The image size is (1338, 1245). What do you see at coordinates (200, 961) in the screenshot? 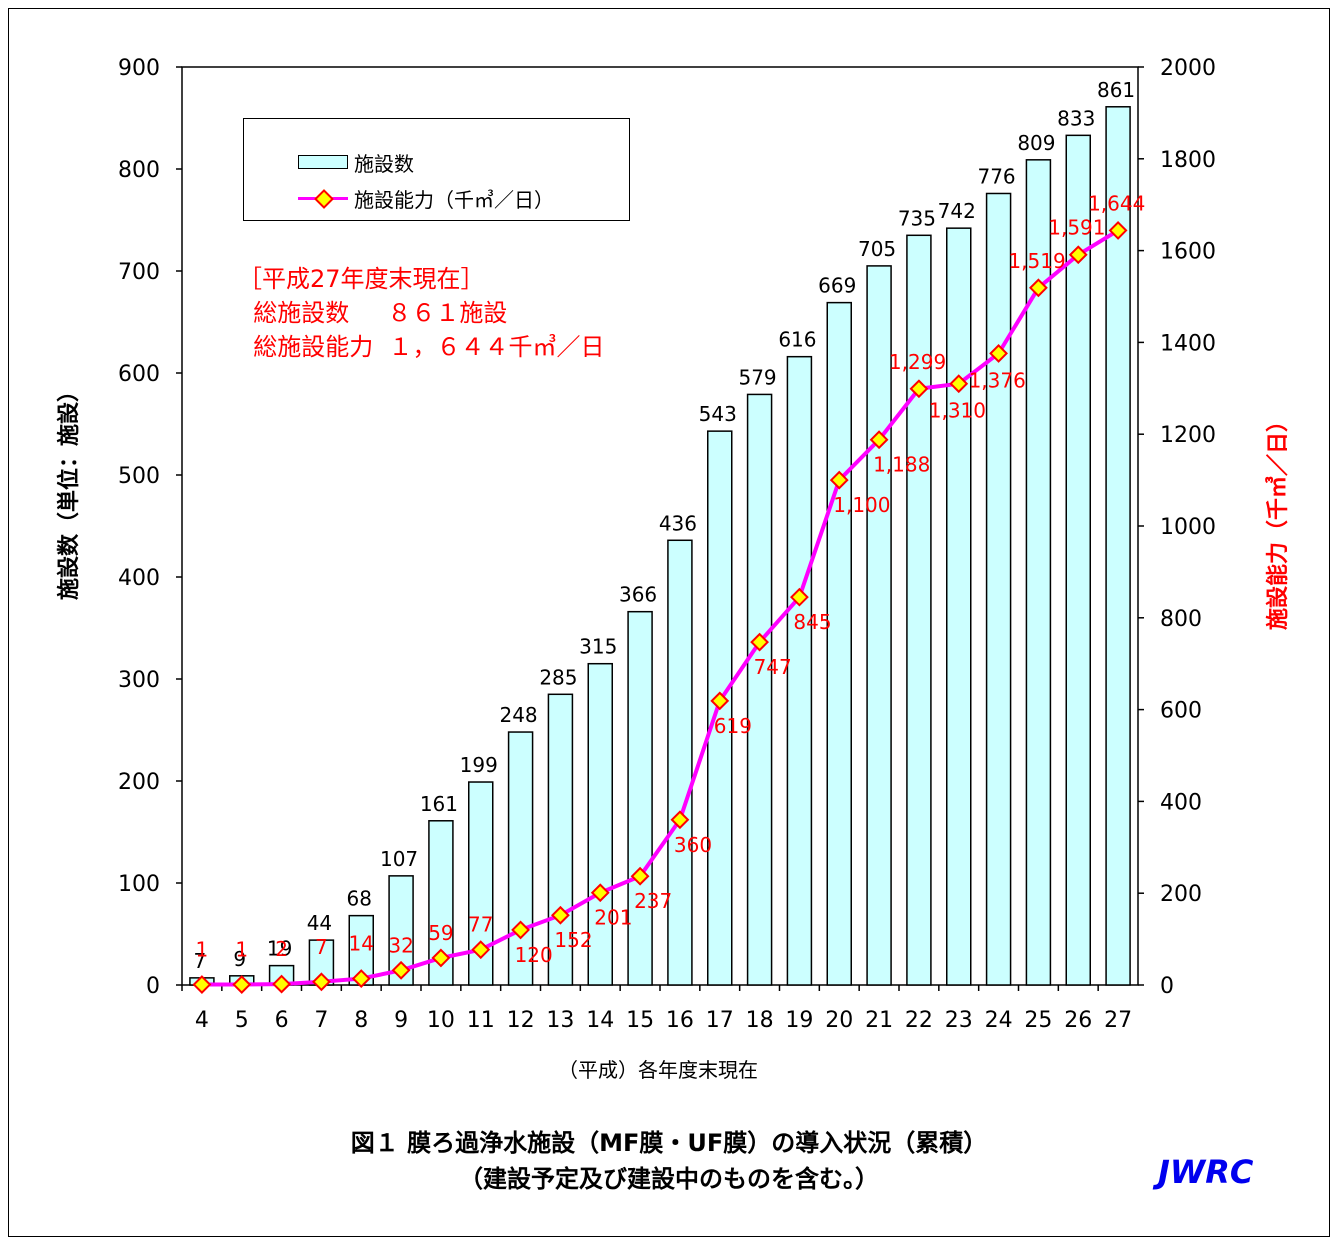
I see `bar-value-label: 7` at bounding box center [200, 961].